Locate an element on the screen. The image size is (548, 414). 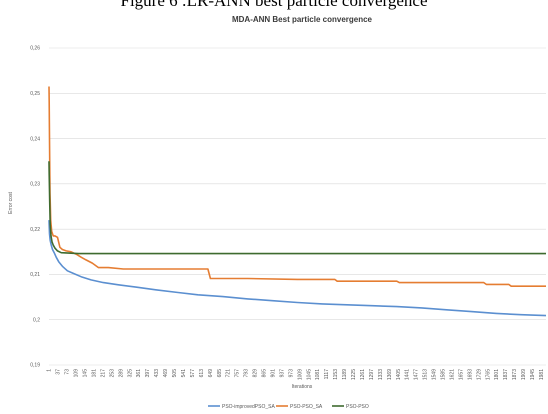
x-tick-label: 1441 is located at coordinates (408, 374).